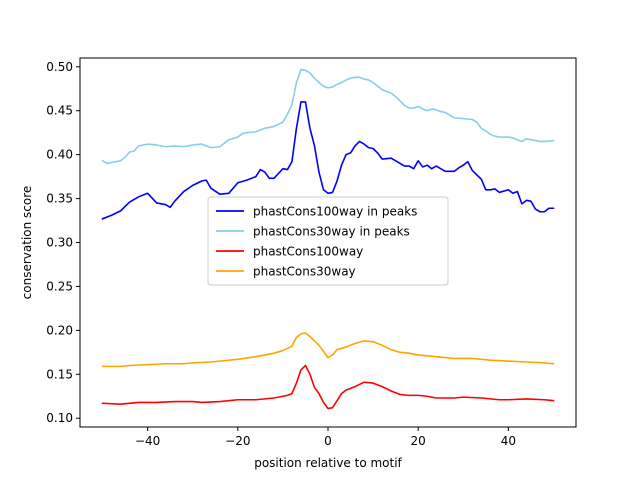  What do you see at coordinates (308, 252) in the screenshot?
I see `legend-label: phastCons100way` at bounding box center [308, 252].